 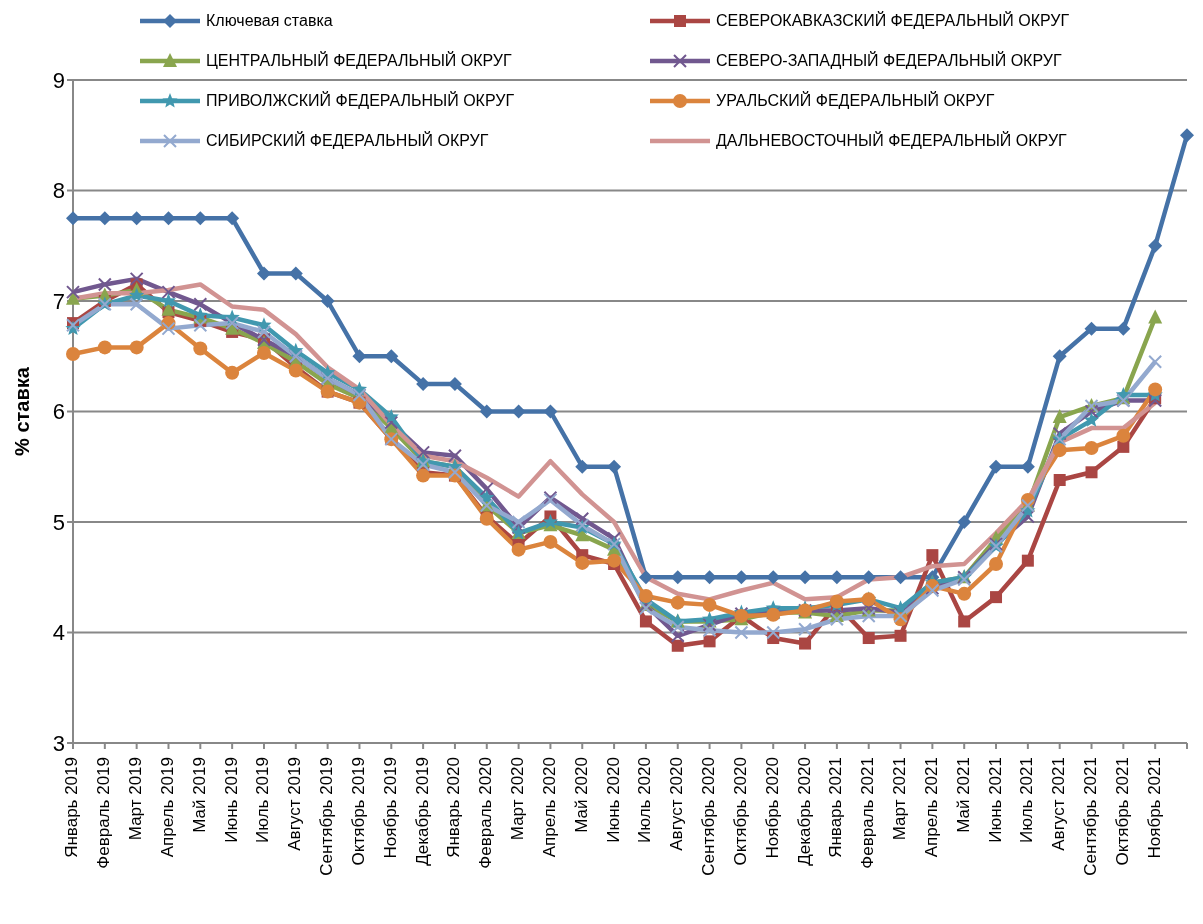 I want to click on x-tick-label: Октябрь 2019, so click(x=358, y=811).